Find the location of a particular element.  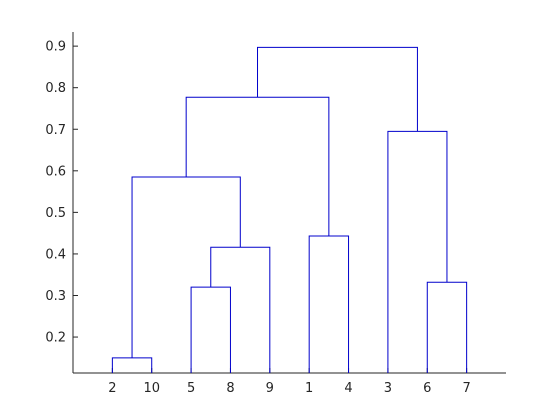

y-tick-label: 0.9 is located at coordinates (55, 47).